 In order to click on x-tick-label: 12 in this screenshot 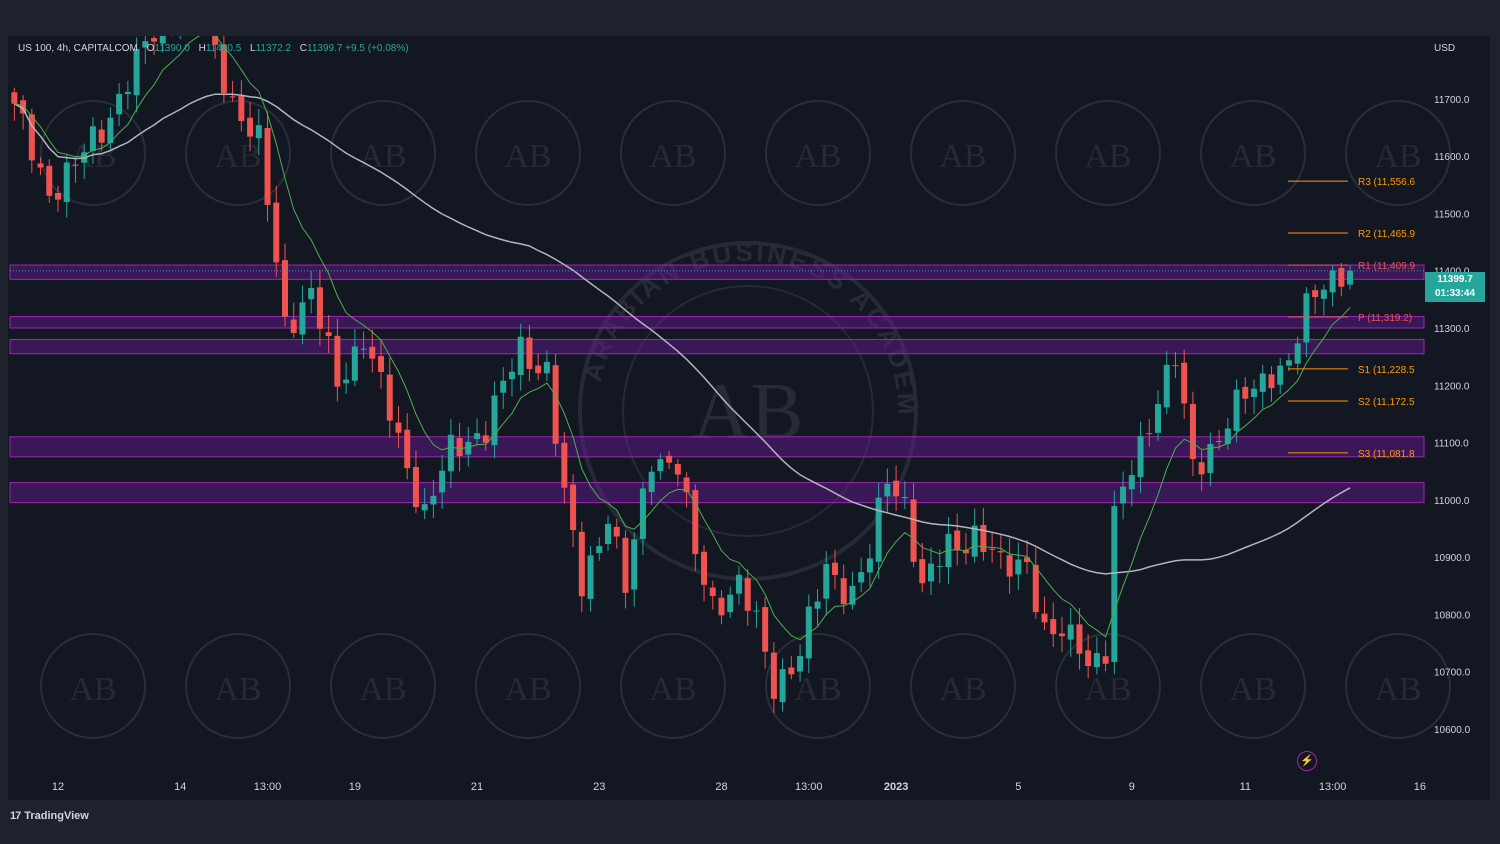, I will do `click(58, 787)`.